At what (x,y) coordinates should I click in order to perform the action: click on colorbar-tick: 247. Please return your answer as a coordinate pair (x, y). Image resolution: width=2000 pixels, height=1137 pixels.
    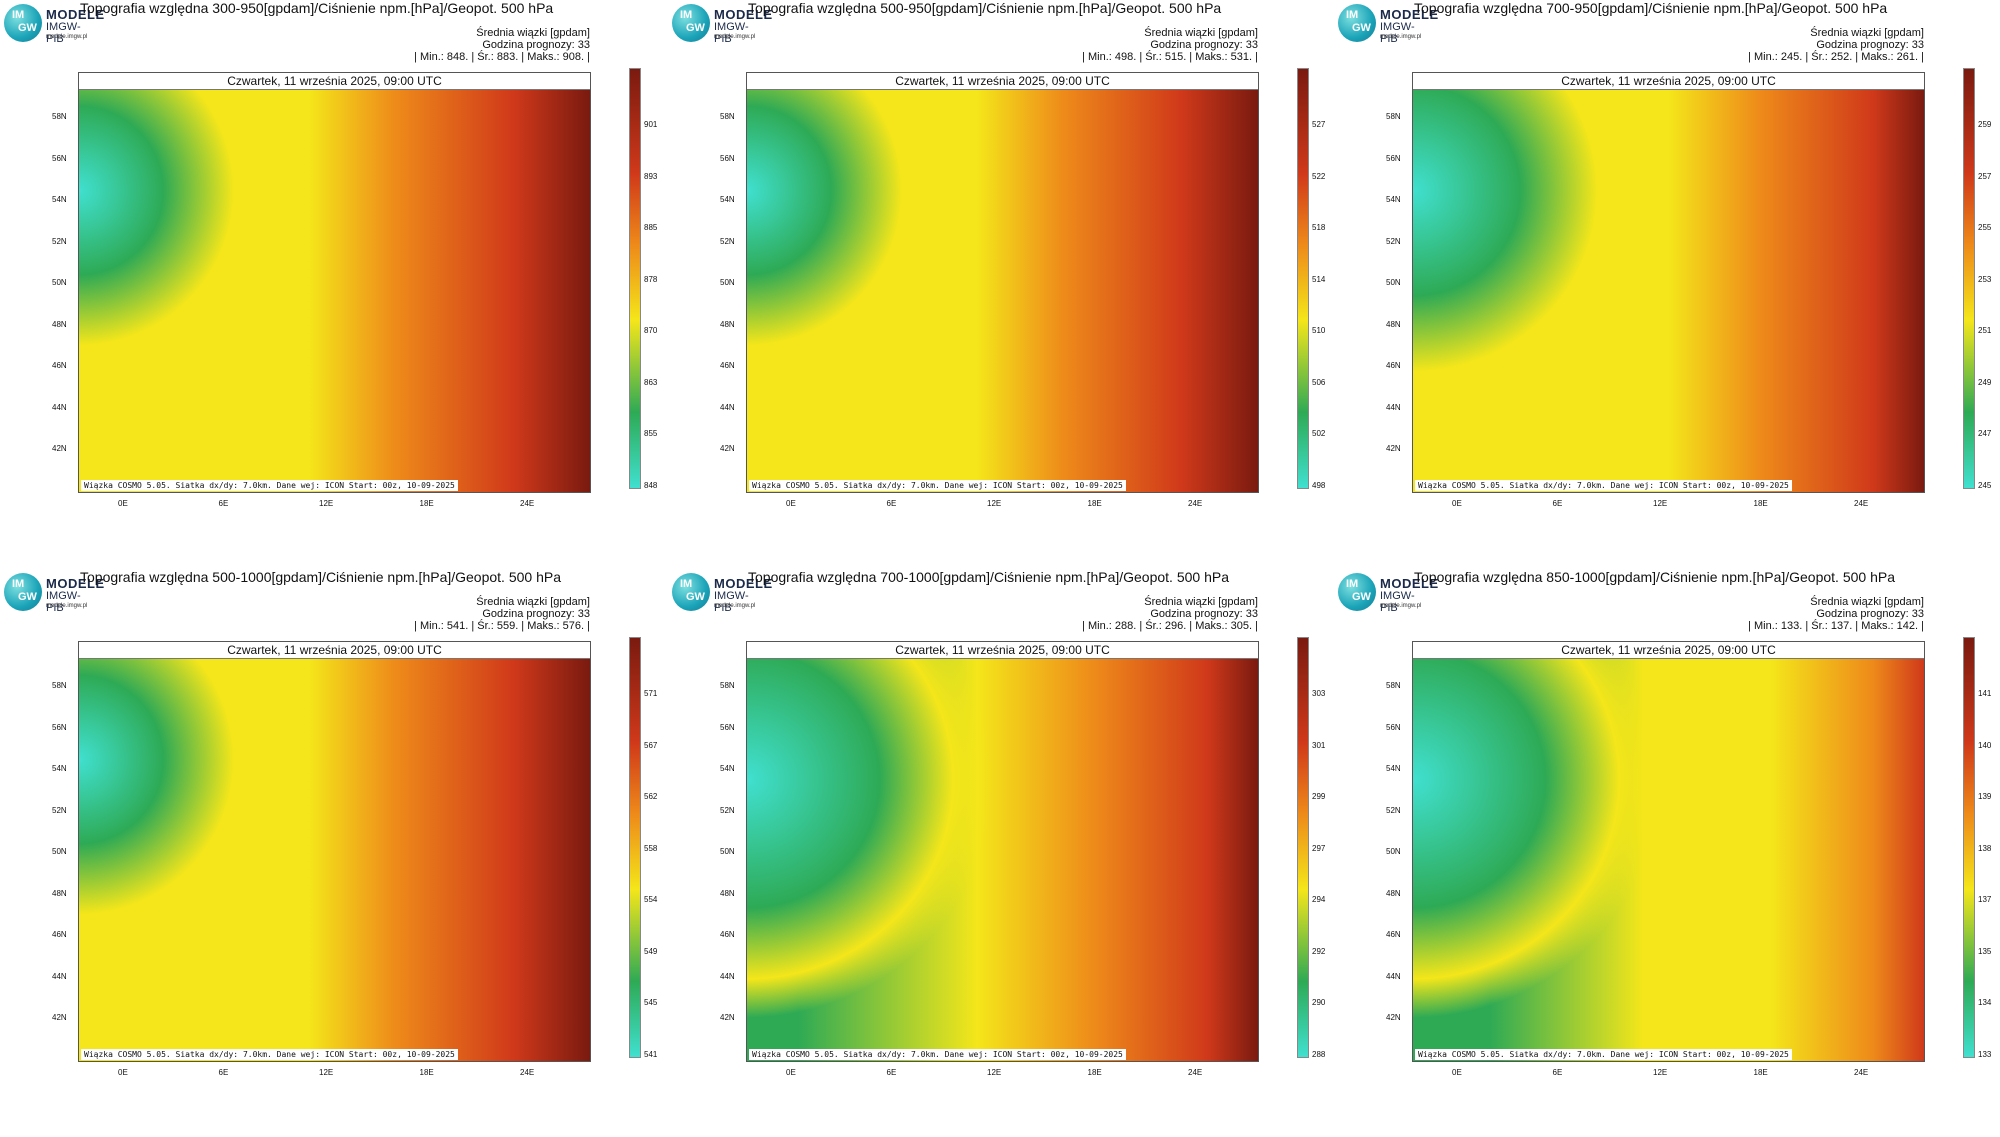
    Looking at the image, I should click on (1985, 433).